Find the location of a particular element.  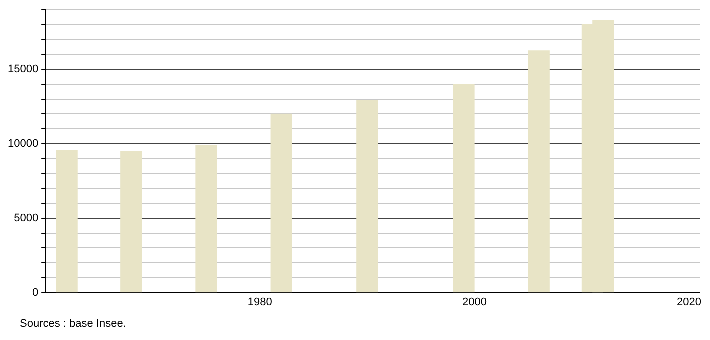

y-tick-label: 0 is located at coordinates (35, 292).